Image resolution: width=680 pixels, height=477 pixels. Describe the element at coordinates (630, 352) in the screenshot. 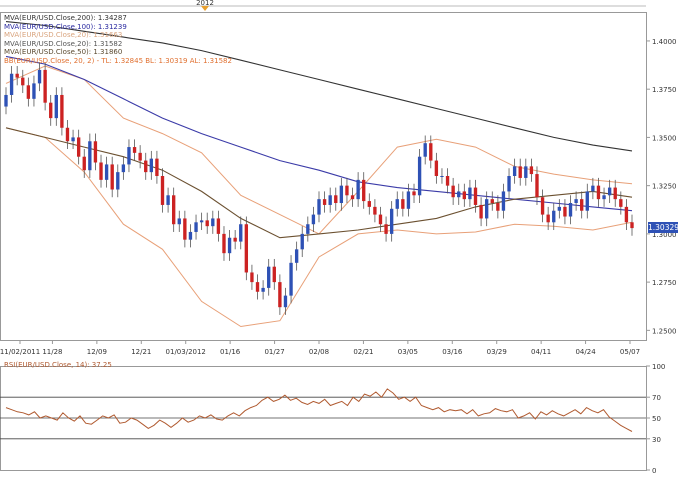

I see `x-tick-label: 05/07` at that location.